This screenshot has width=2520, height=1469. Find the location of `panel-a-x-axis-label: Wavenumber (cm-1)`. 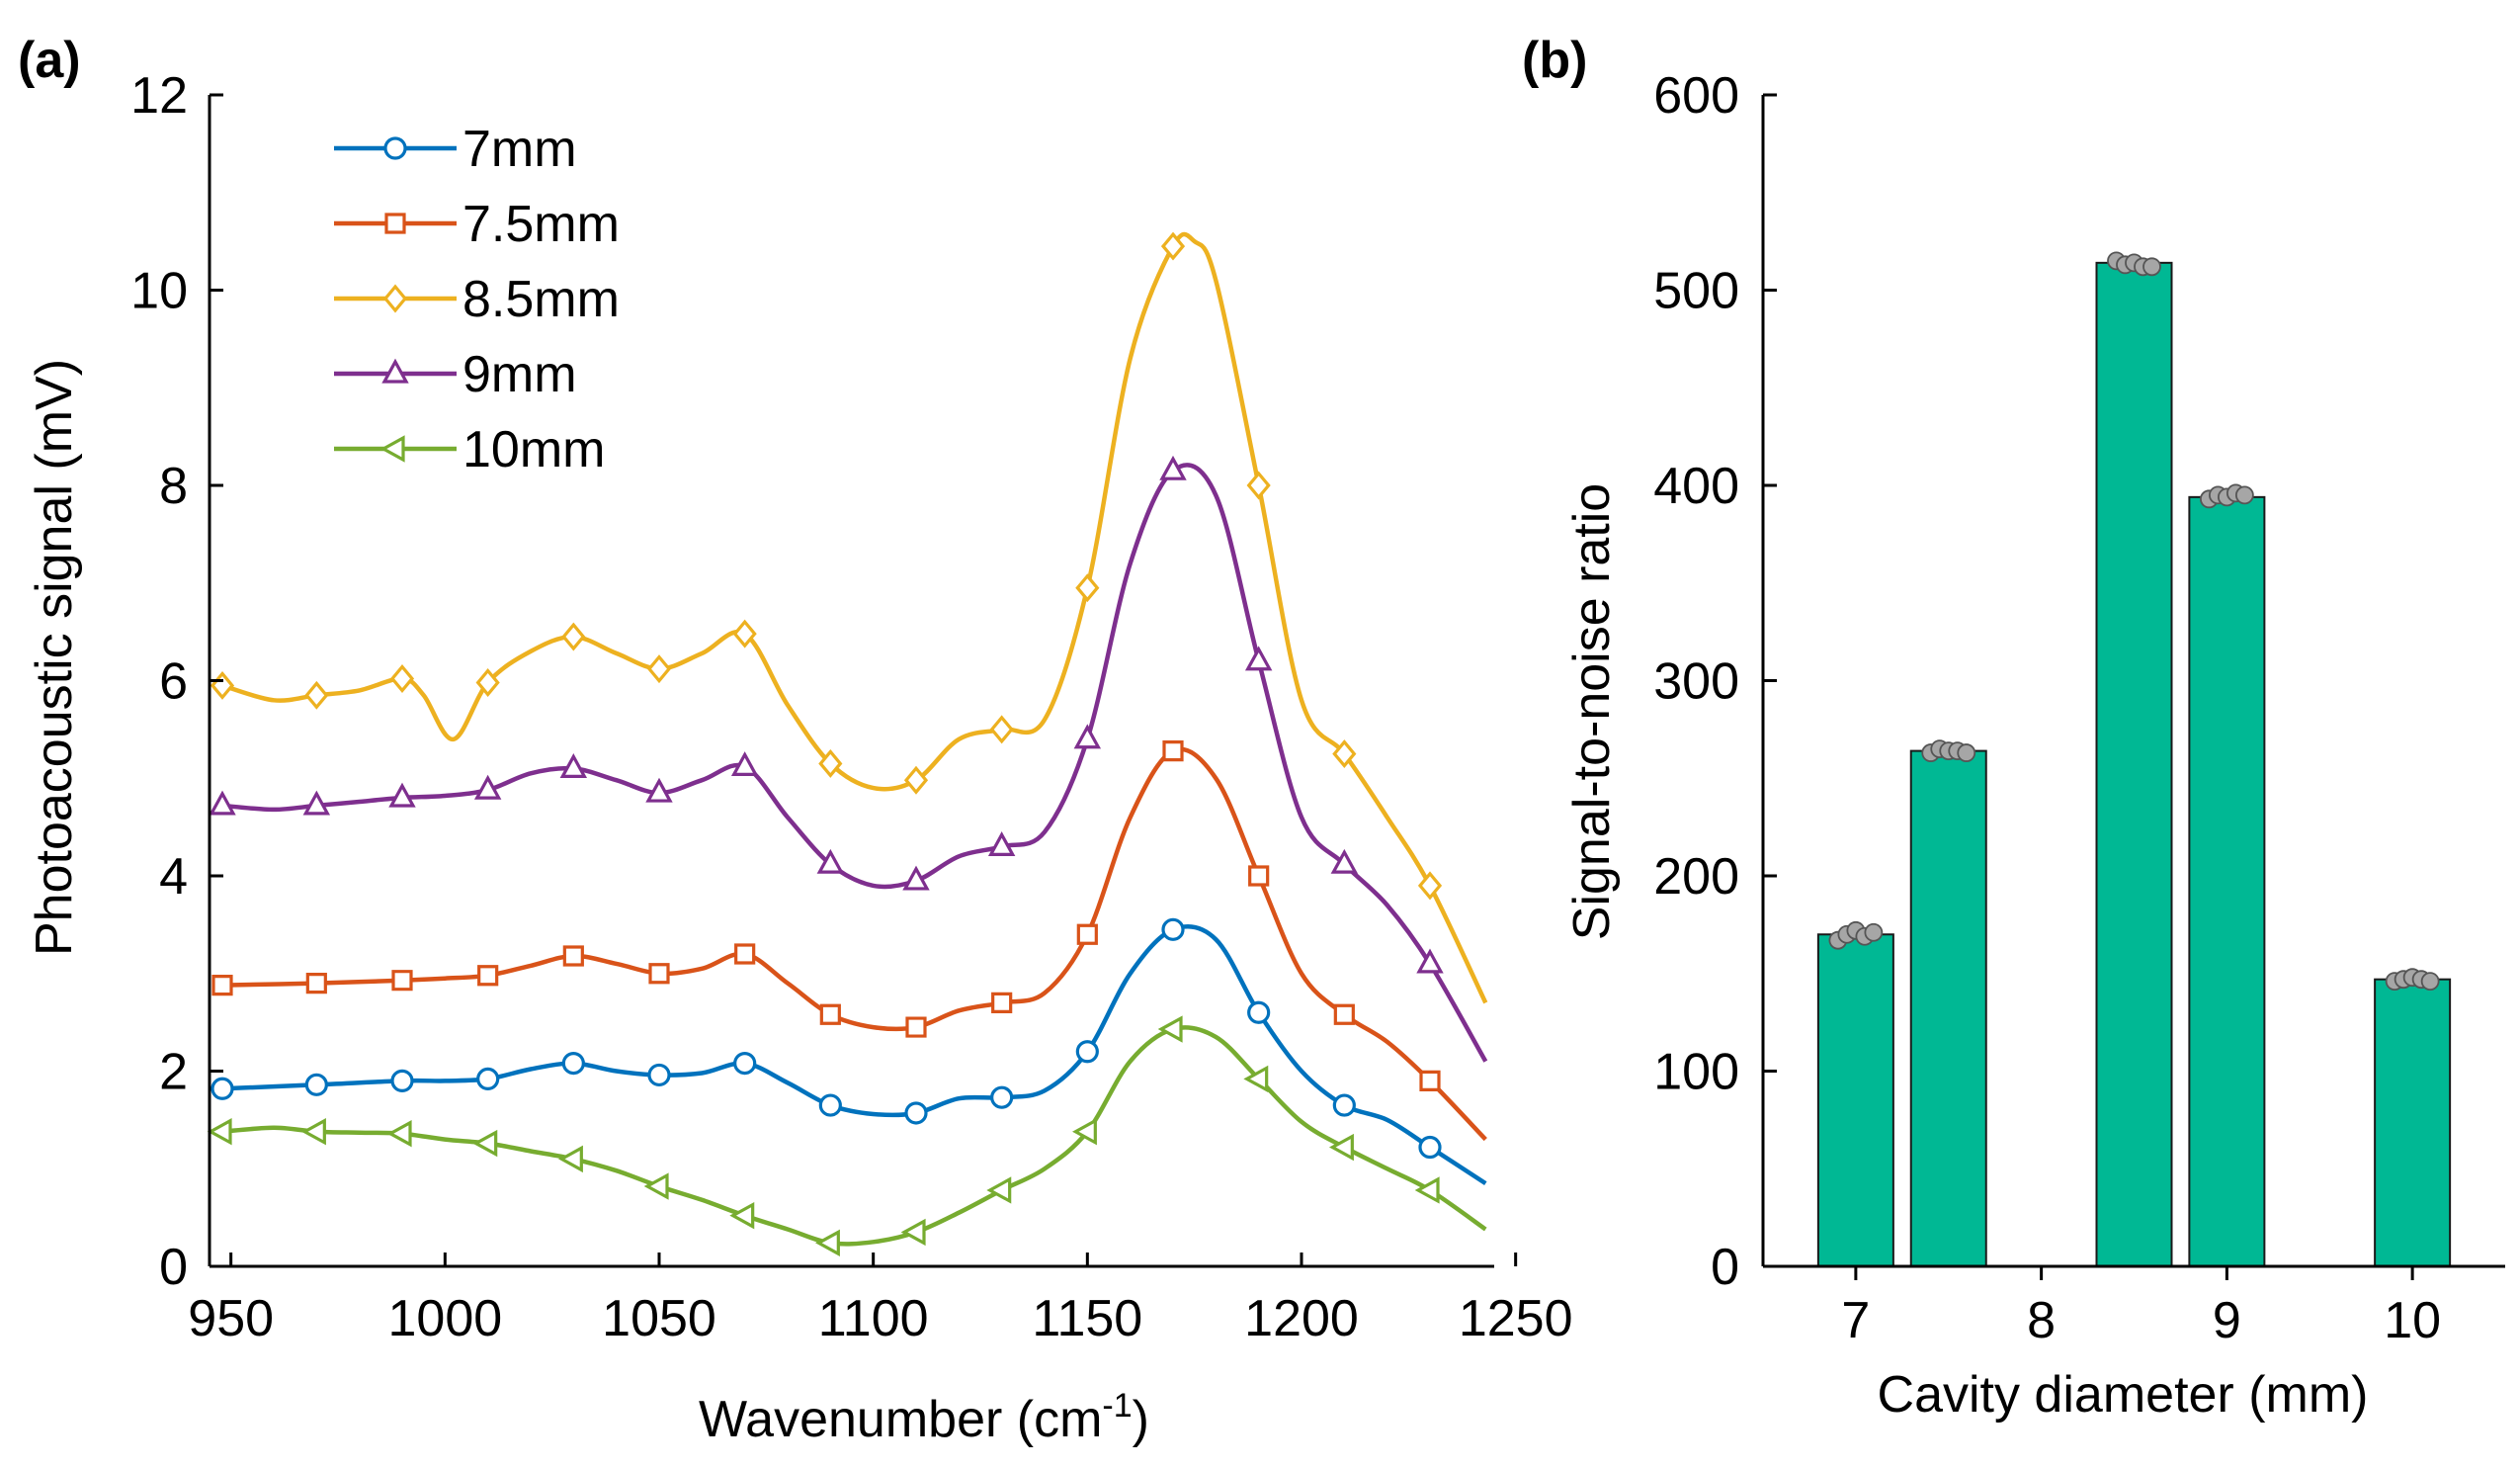

panel-a-x-axis-label: Wavenumber (cm-1) is located at coordinates (924, 1417).